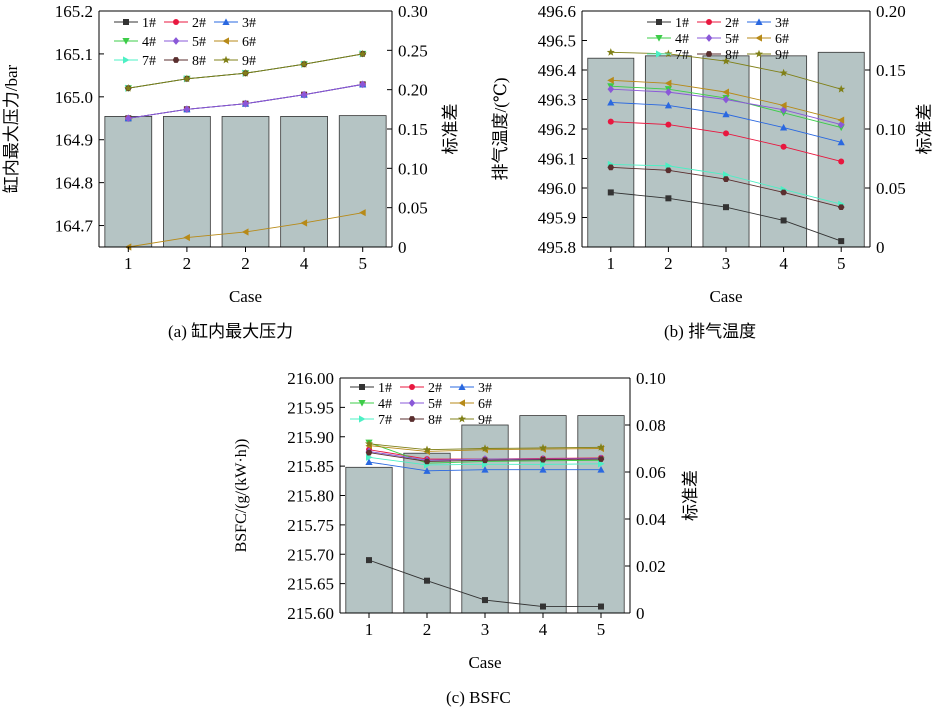 This screenshot has height=712, width=945. Describe the element at coordinates (421, 404) in the screenshot. I see `legend: 1# 2# 3# 4# 5# 6# 7# 8# 9#` at that location.